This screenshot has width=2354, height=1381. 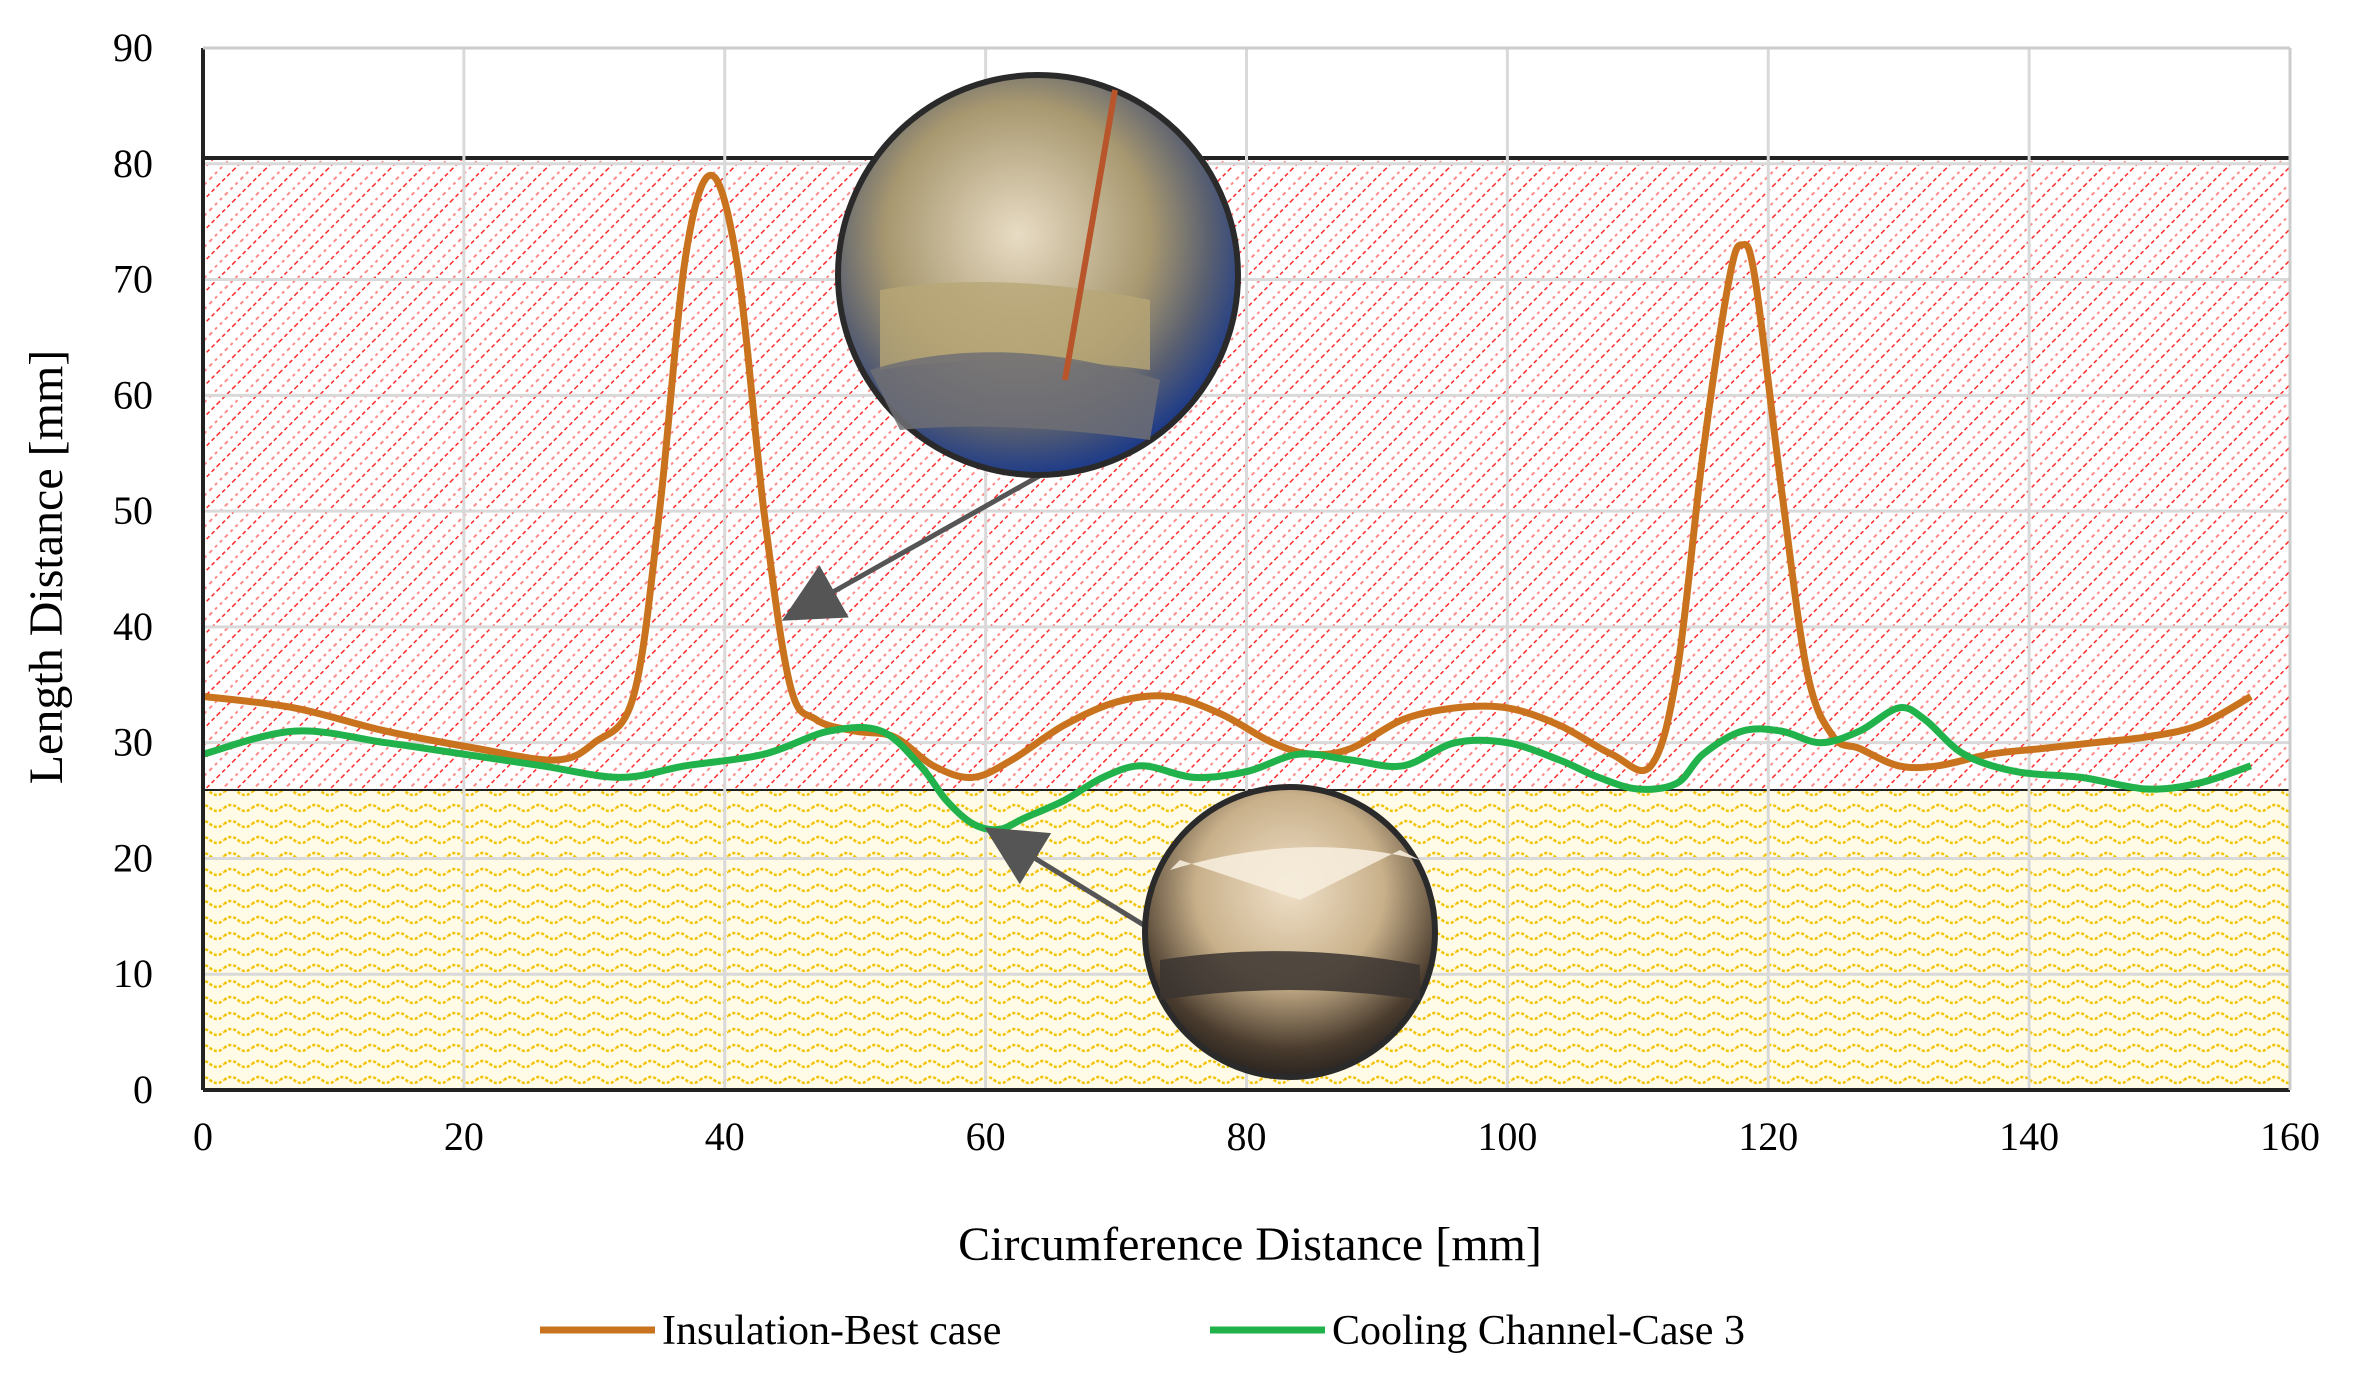 I want to click on inset-photo-insulation, so click(x=1011, y=346).